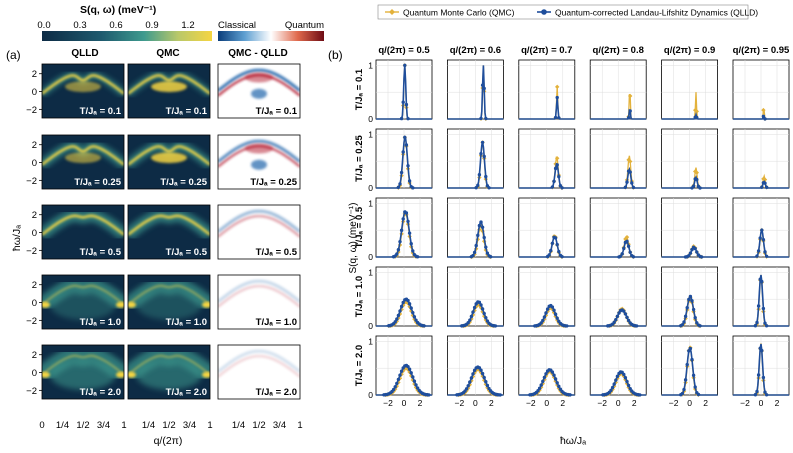  What do you see at coordinates (370, 119) in the screenshot?
I see `line-y-tick-label: 0` at bounding box center [370, 119].